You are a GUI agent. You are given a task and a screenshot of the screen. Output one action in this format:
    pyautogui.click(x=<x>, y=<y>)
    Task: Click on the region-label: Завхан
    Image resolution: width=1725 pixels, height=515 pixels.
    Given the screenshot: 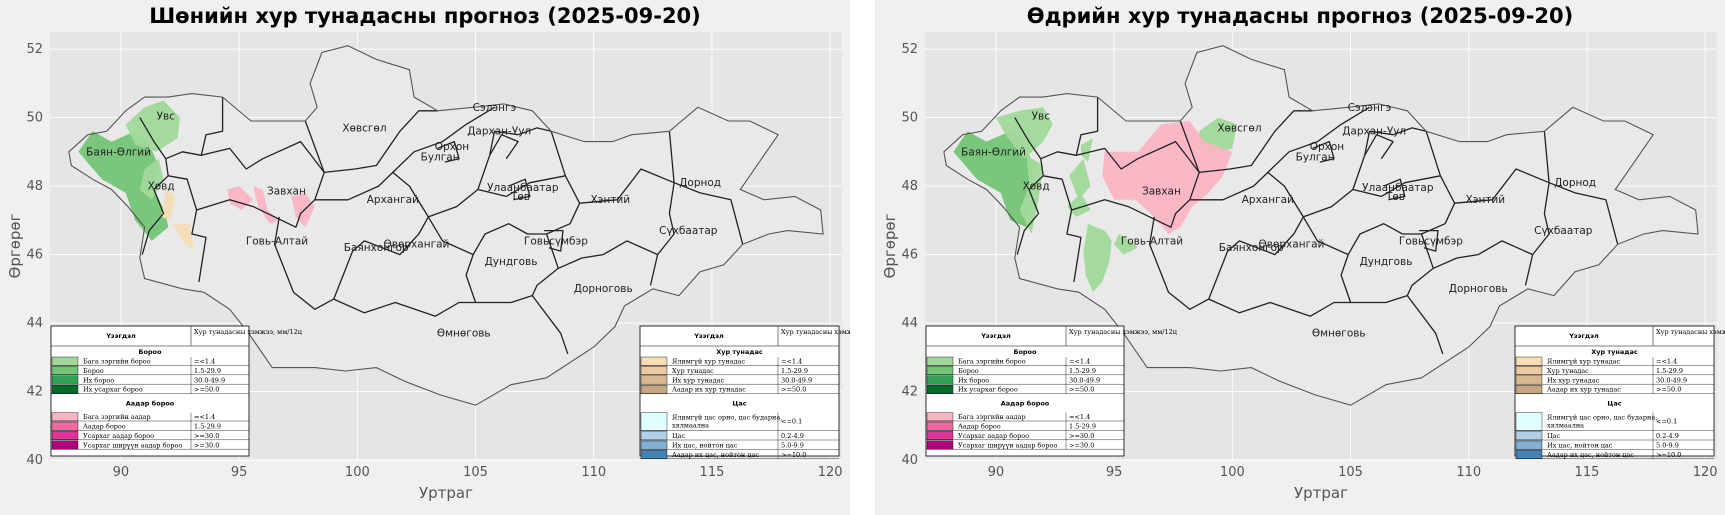 What is the action you would take?
    pyautogui.click(x=286, y=192)
    